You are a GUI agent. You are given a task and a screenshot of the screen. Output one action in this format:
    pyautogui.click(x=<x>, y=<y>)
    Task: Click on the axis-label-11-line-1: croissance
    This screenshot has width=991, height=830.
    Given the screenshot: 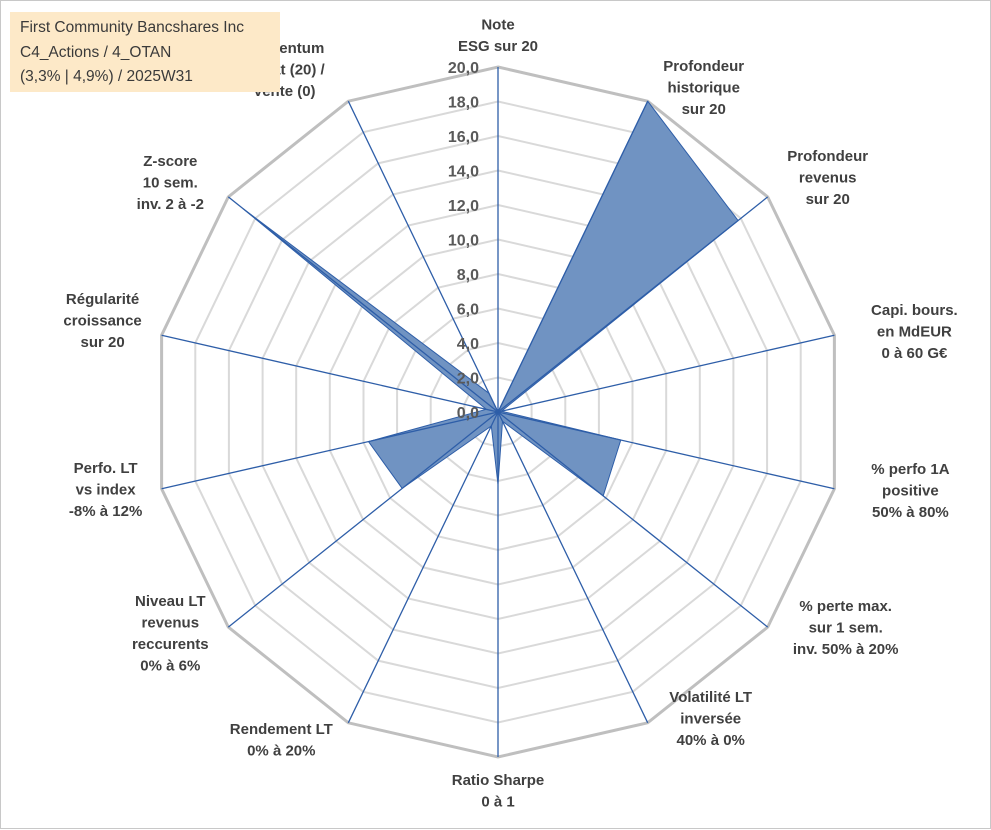 What is the action you would take?
    pyautogui.click(x=102, y=321)
    